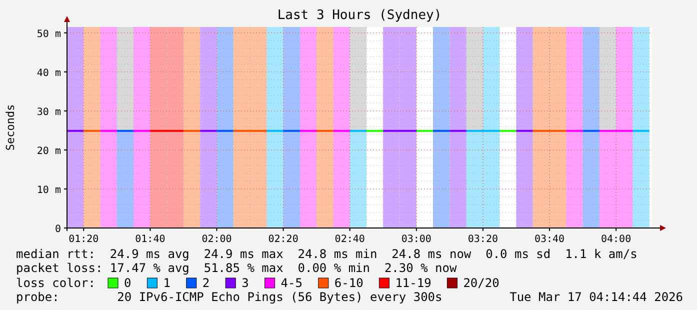  I want to click on legend-label: 4-5, so click(291, 283).